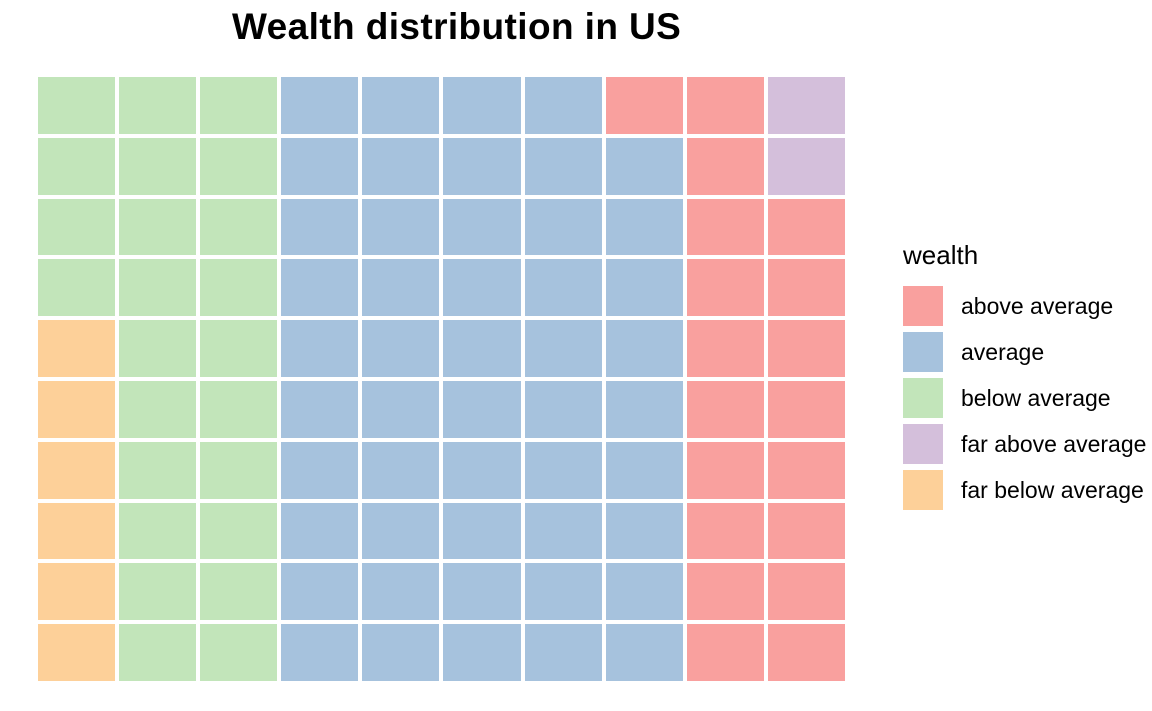  What do you see at coordinates (457, 26) in the screenshot?
I see `chart-title: Wealth distribution in US` at bounding box center [457, 26].